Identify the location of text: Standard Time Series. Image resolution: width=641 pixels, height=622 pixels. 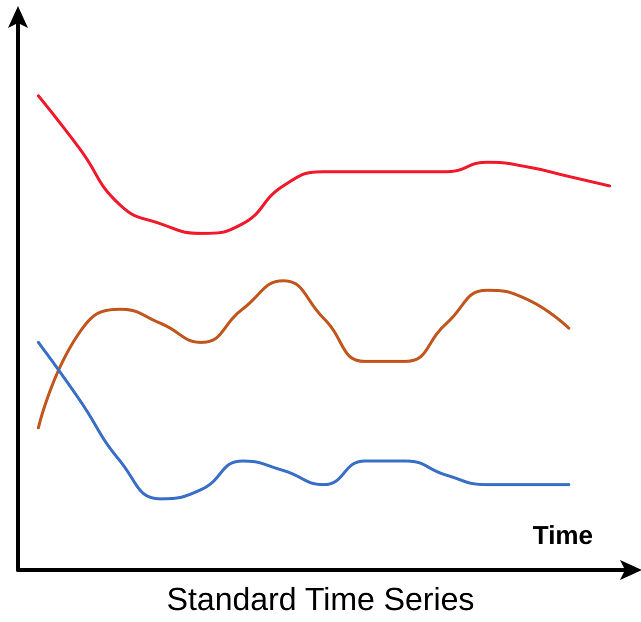
(320, 599).